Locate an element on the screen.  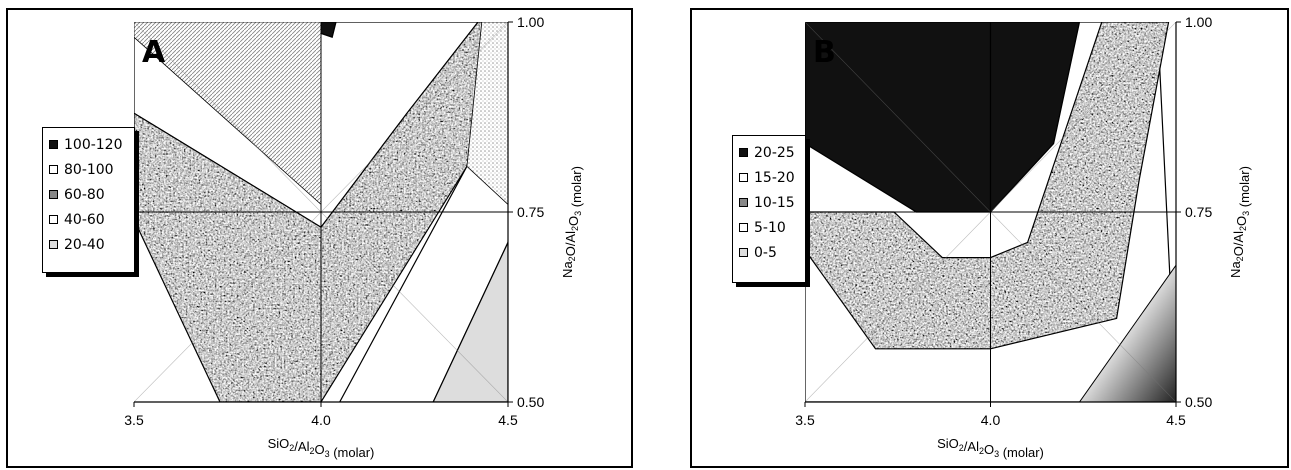
chart-b-y-tick-label: 0.50 is located at coordinates (1198, 402).